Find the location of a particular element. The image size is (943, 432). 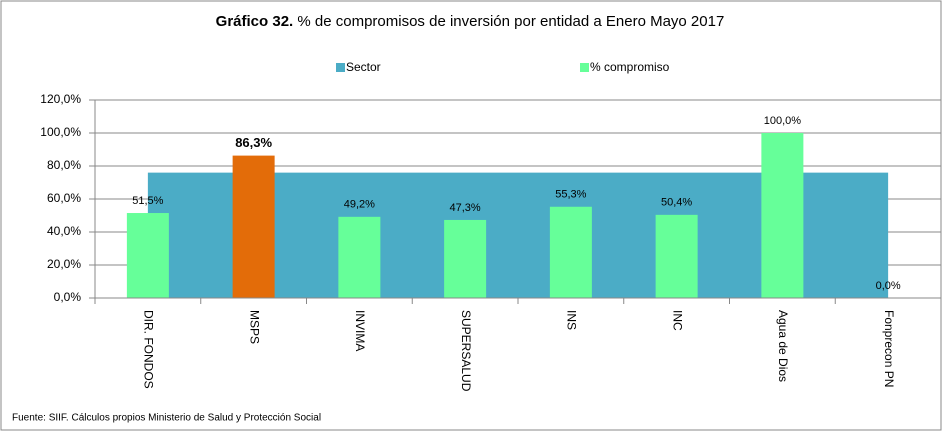

data-label: 51,5% is located at coordinates (147, 201).